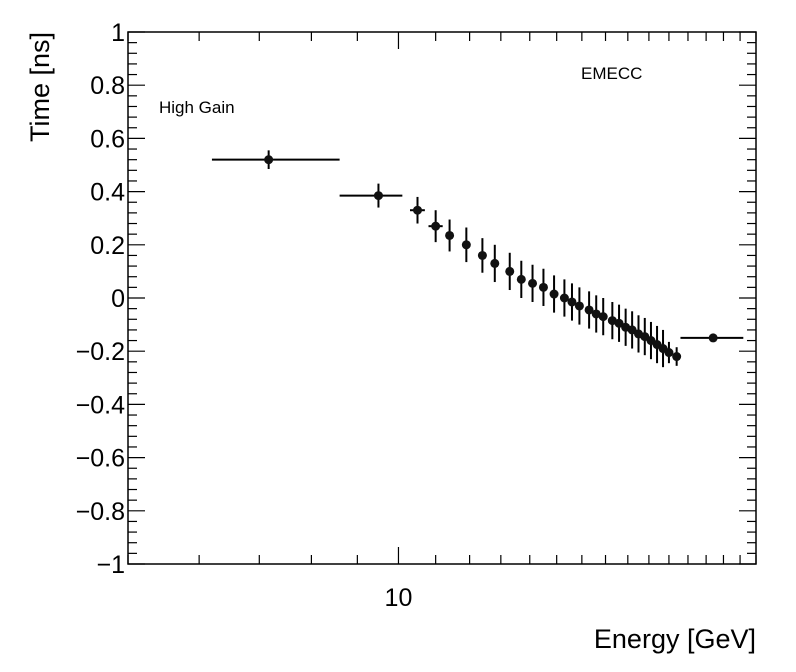 The image size is (796, 672). Describe the element at coordinates (197, 107) in the screenshot. I see `gain-annotation: High Gain` at that location.